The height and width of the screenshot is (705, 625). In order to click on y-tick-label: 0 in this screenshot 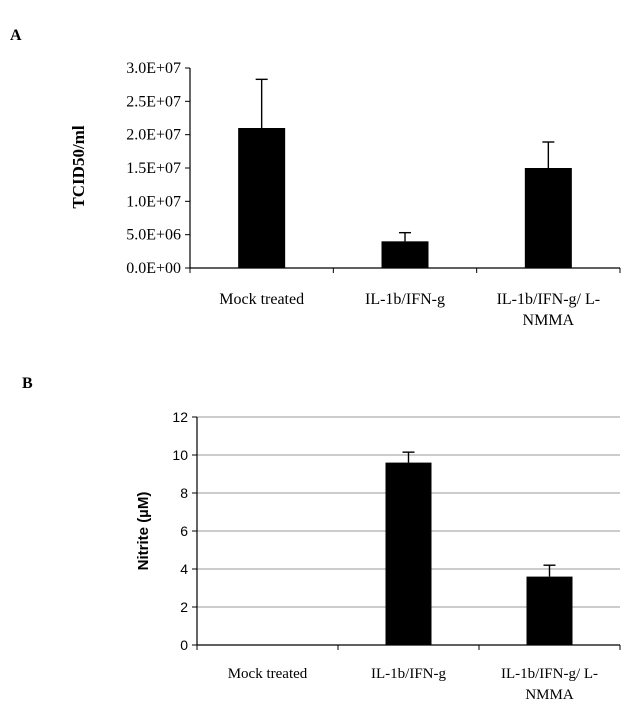, I will do `click(184, 645)`.